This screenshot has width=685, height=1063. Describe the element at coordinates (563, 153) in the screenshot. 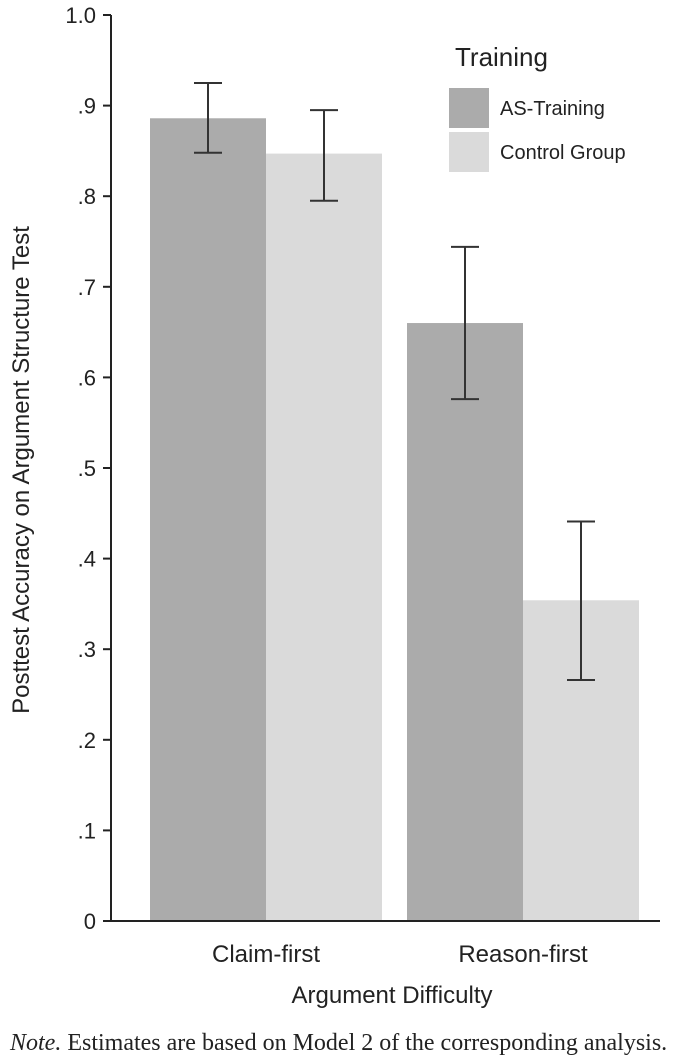

I see `legend-label-control-group: Control Group` at that location.